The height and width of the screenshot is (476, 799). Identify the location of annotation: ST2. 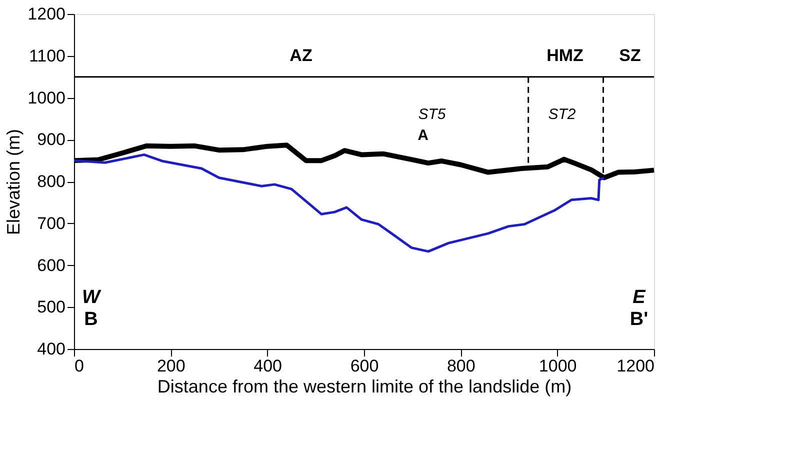
(562, 114).